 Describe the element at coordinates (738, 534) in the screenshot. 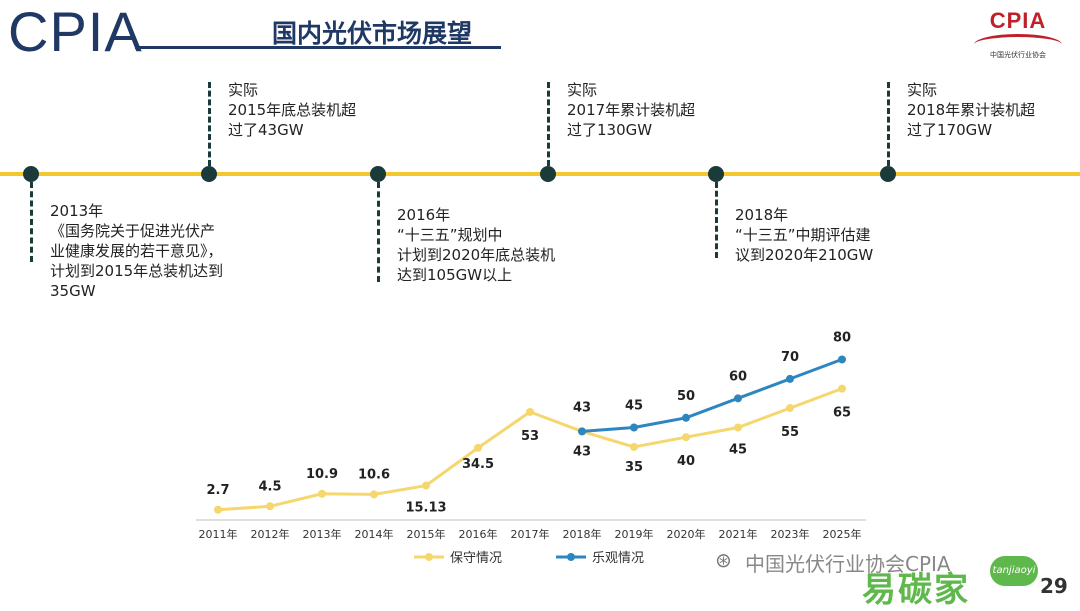

I see `x-tick-label: 2021年` at that location.